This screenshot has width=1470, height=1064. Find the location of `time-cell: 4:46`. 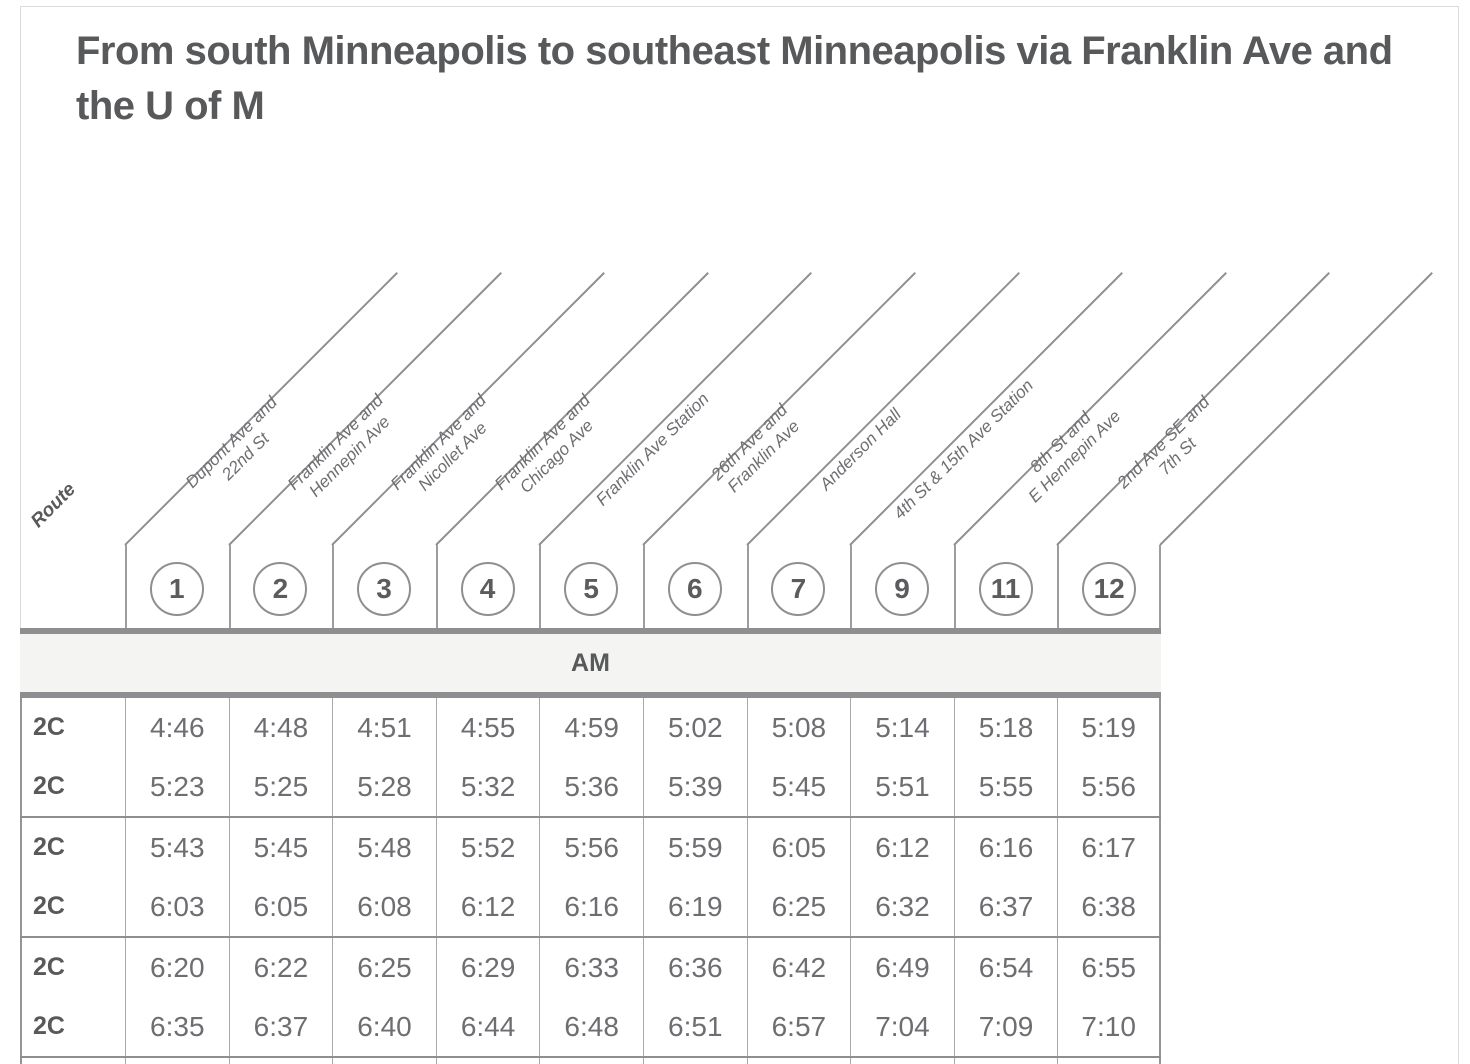

time-cell: 4:46 is located at coordinates (177, 727).